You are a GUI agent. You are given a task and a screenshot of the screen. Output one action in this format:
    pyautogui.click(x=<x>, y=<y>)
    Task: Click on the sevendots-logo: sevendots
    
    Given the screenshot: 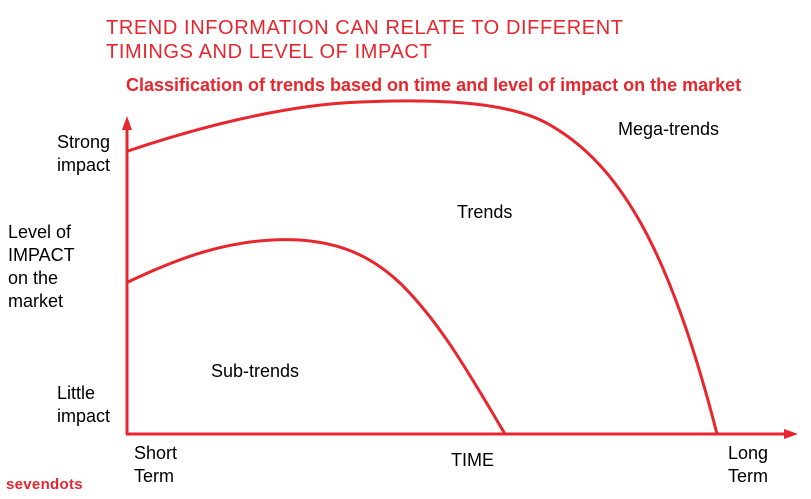 What is the action you would take?
    pyautogui.click(x=44, y=484)
    